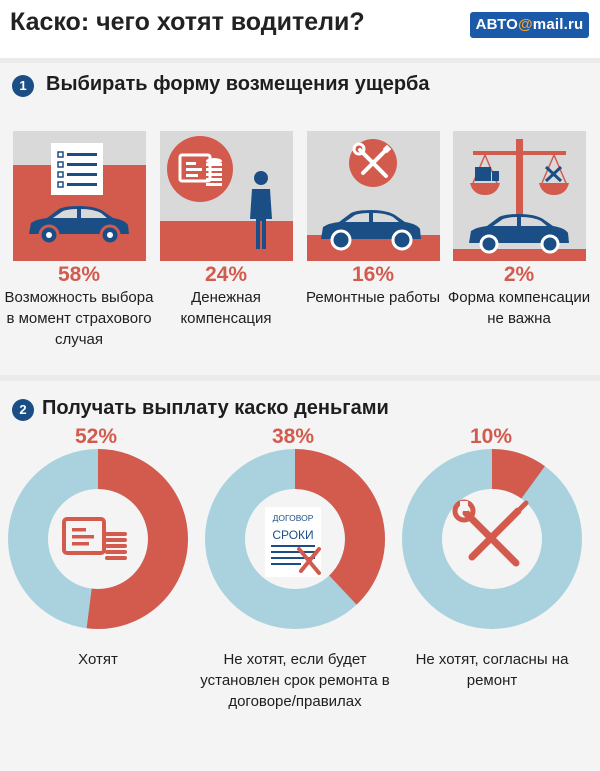 Image resolution: width=600 pixels, height=771 pixels. Describe the element at coordinates (98, 659) in the screenshot. I see `slice-category-label: Хотят` at that location.